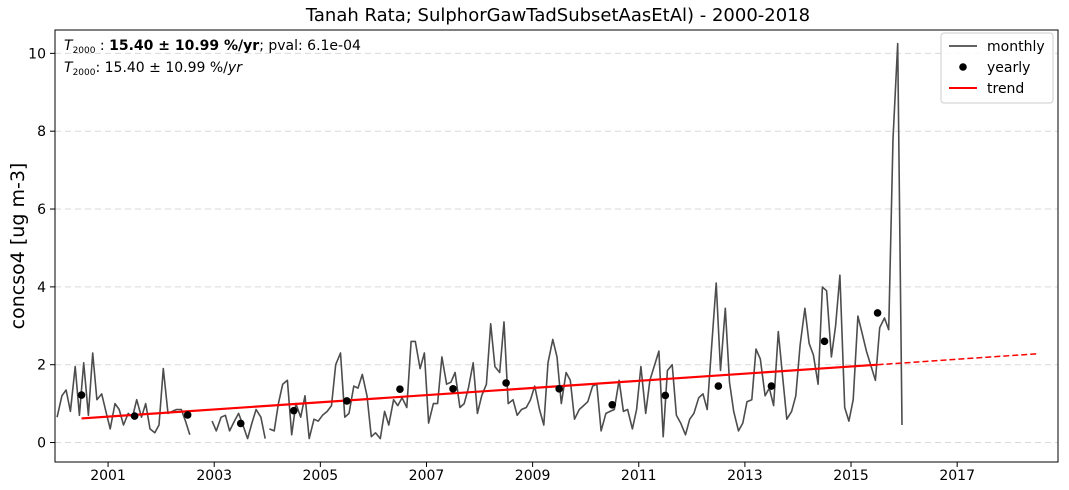 Image resolution: width=1069 pixels, height=490 pixels. What do you see at coordinates (69, 68) in the screenshot?
I see `trend-symbol-2: T` at bounding box center [69, 68].